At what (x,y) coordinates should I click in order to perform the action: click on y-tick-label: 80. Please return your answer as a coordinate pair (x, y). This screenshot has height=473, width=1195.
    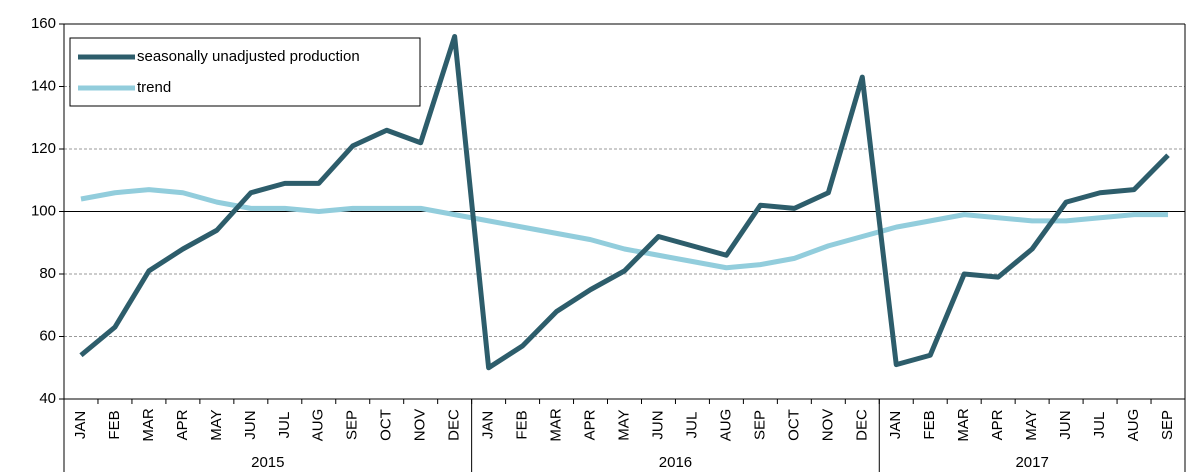
    Looking at the image, I should click on (47, 273).